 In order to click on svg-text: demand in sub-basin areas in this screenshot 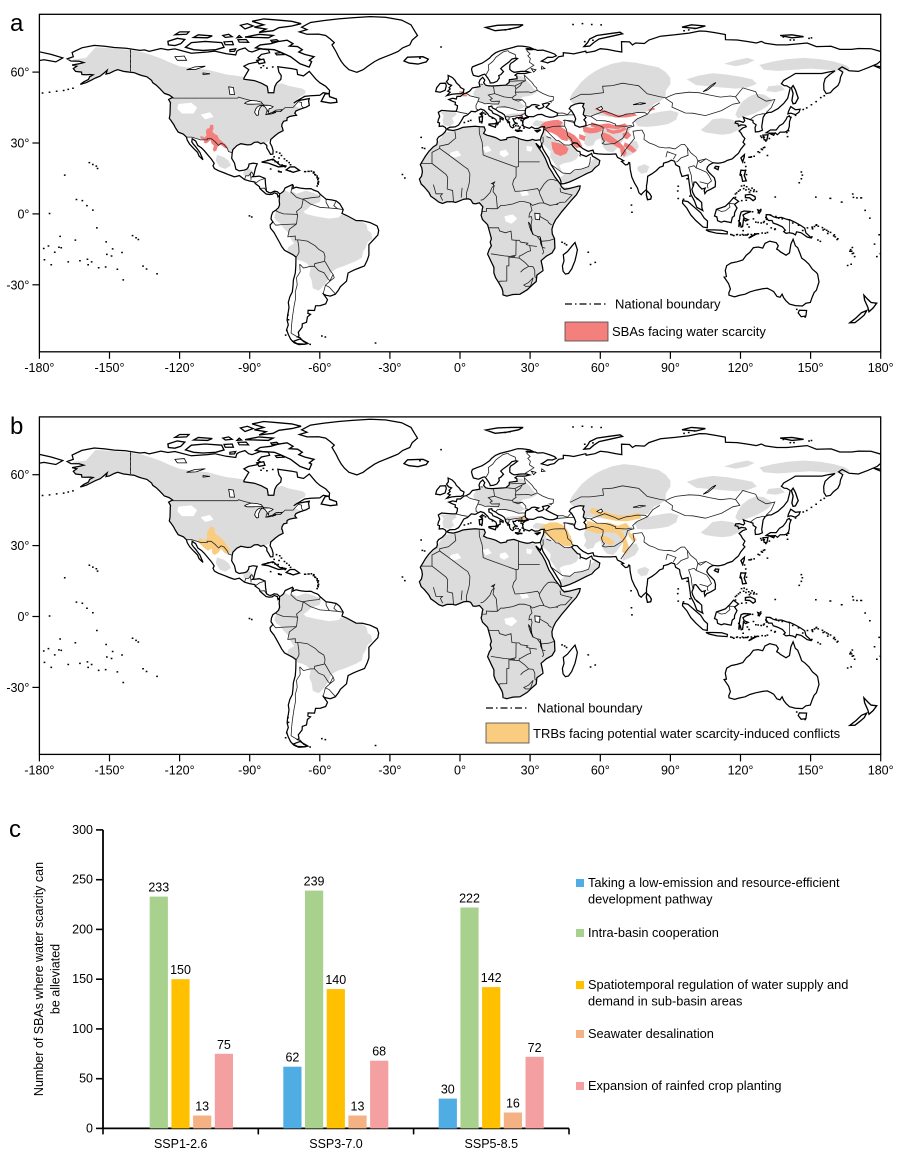, I will do `click(665, 1001)`.